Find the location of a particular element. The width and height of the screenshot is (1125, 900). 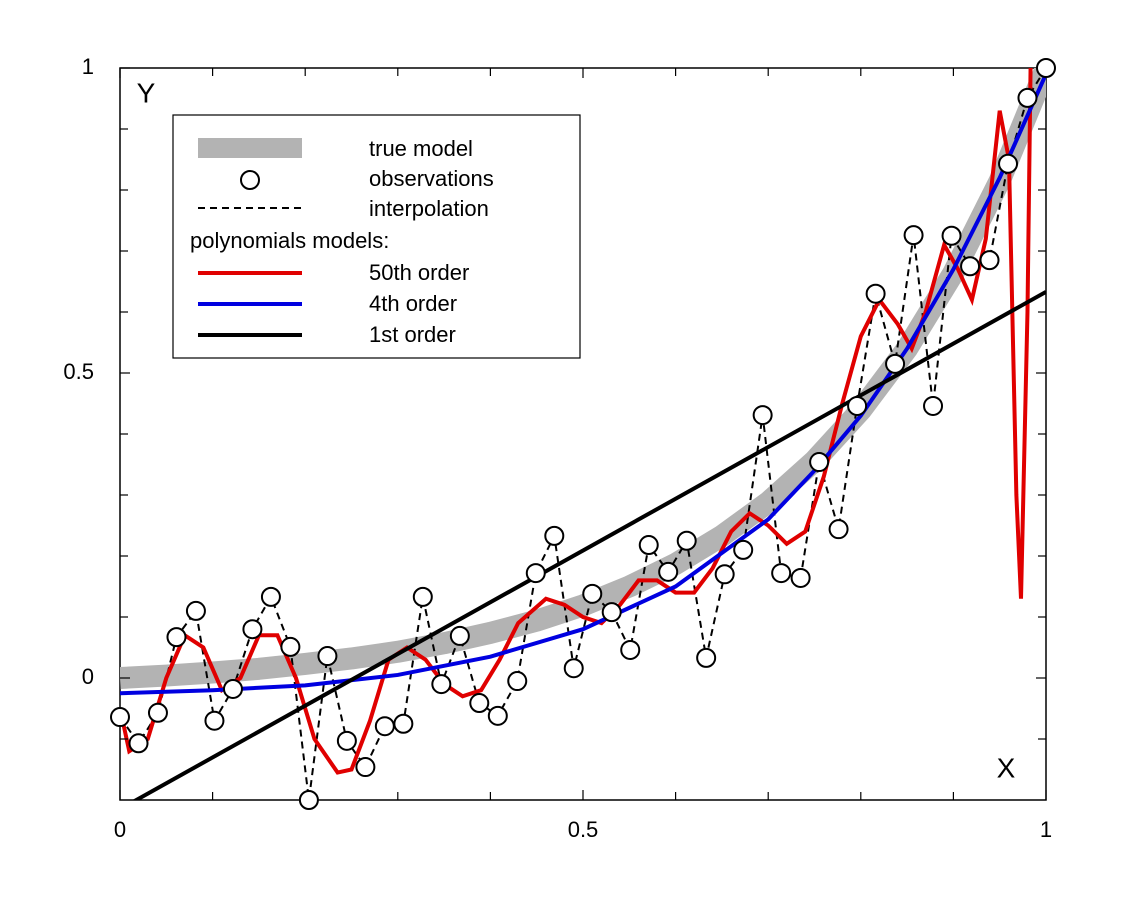

x-tick-label: 0 is located at coordinates (120, 829).